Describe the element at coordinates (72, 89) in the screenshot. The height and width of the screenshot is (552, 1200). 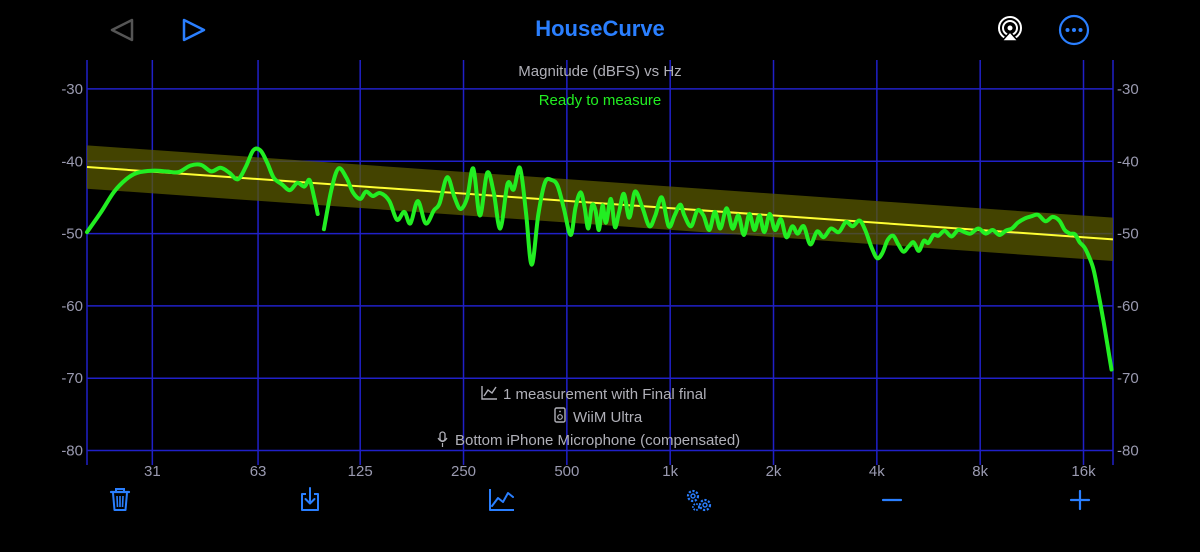
I see `y-tick-label-left: -30` at that location.